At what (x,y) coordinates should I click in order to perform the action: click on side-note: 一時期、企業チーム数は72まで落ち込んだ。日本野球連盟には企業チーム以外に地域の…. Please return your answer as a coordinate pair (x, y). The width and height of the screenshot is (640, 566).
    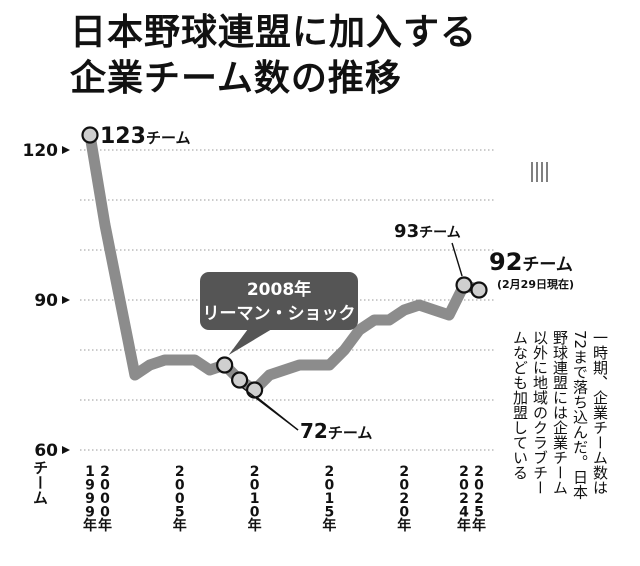
    Looking at the image, I should click on (560, 415).